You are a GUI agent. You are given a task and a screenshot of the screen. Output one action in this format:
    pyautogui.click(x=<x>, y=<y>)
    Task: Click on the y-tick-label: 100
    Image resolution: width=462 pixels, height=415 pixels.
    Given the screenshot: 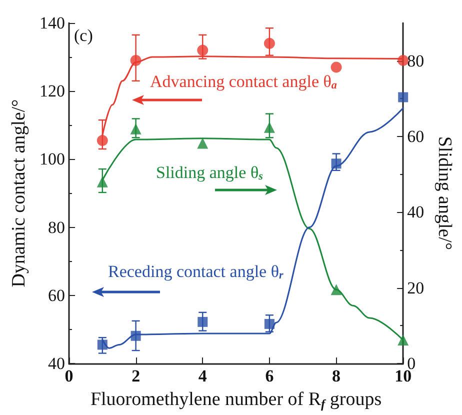 What is the action you would take?
    pyautogui.click(x=52, y=159)
    